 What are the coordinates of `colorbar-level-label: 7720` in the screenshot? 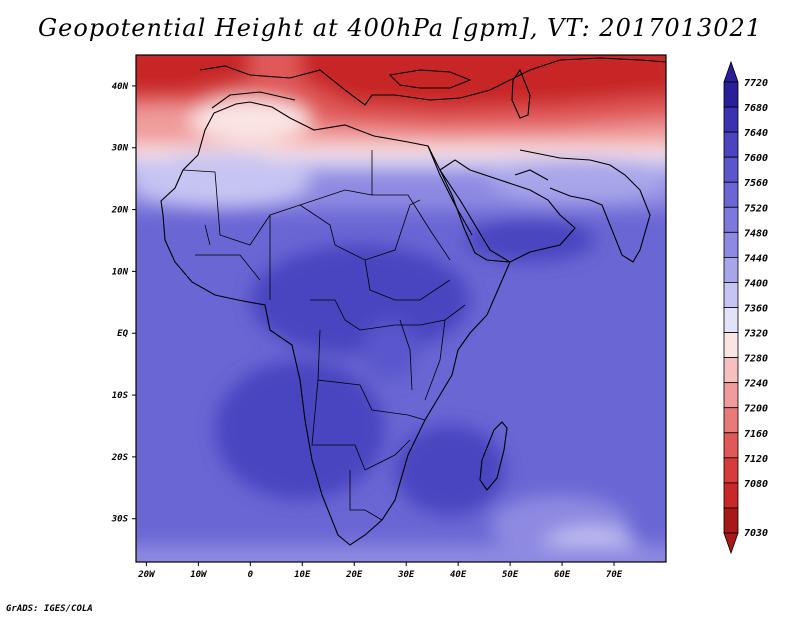 It's located at (756, 83).